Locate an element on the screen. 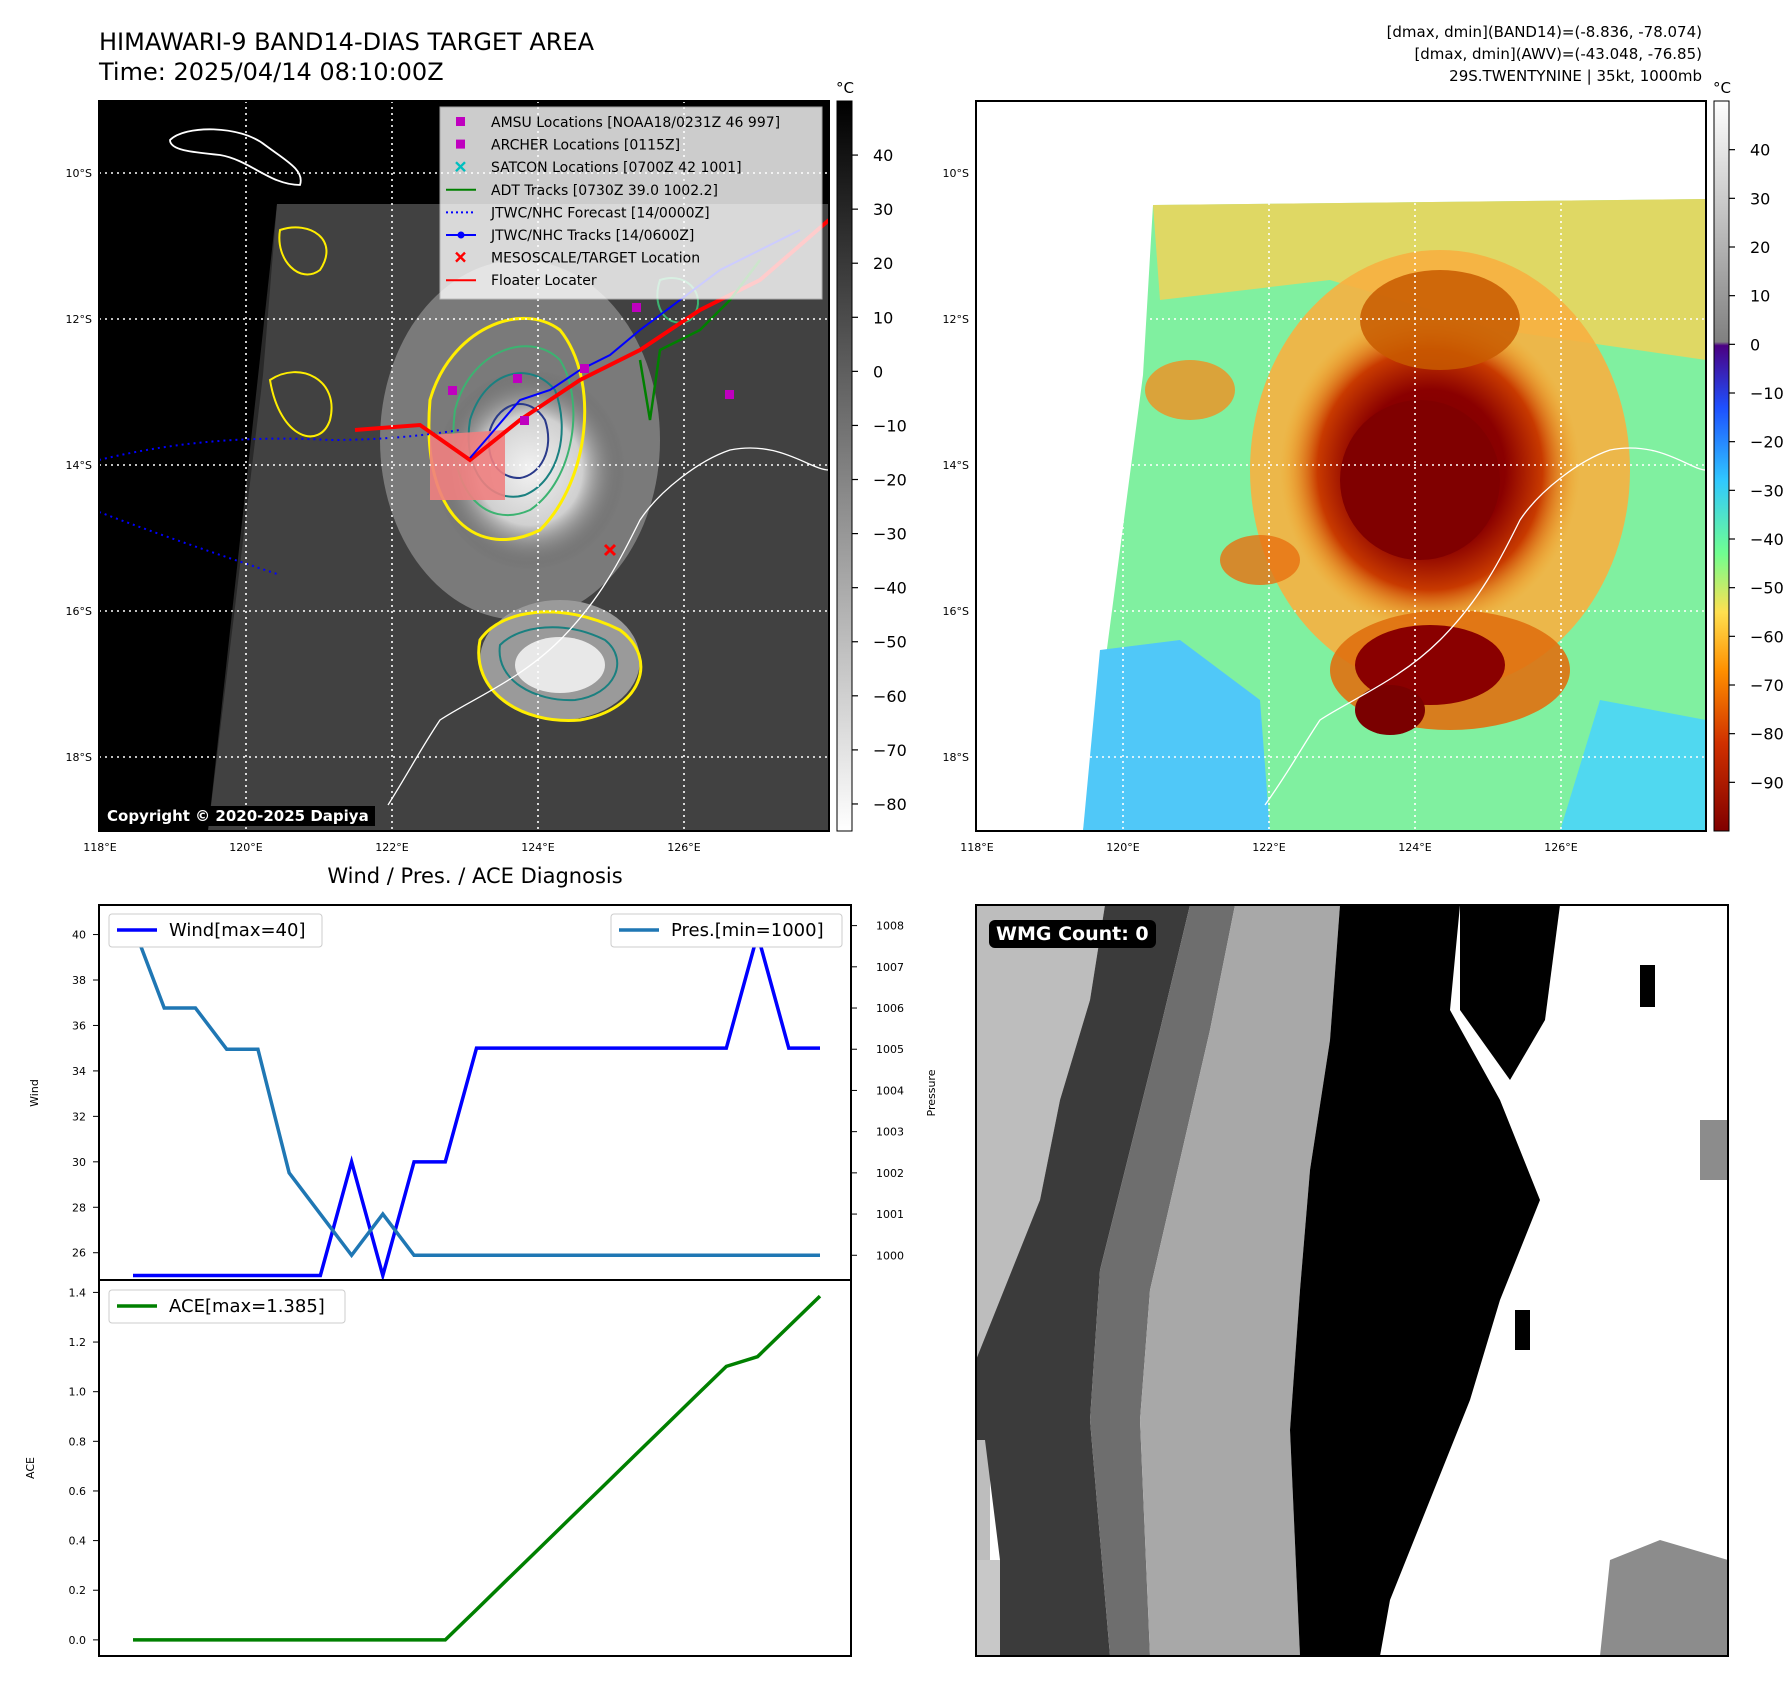 The image size is (1792, 1690). ir-colorbar-ticks: 40 30 20 10 0 −10 −20 −30 −40 −50 −60 −70 −80 is located at coordinates (879, 480).